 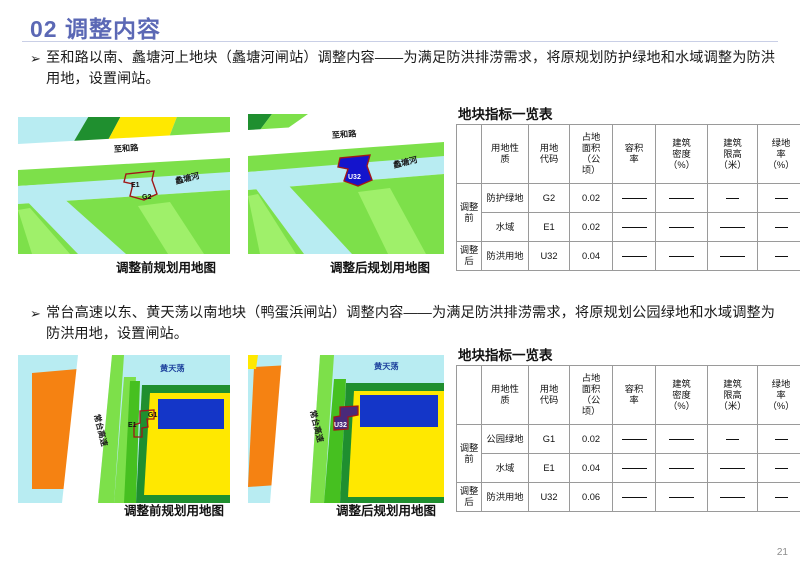 I want to click on indicator-table-1-body: 调整前 防护绿地 G2 0.02 水域 E1 0.02 调整后 防洪用地, so click(x=628, y=227).